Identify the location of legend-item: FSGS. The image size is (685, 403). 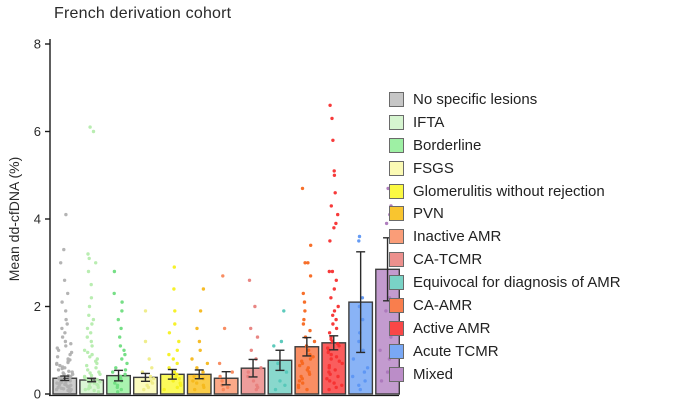
(505, 168).